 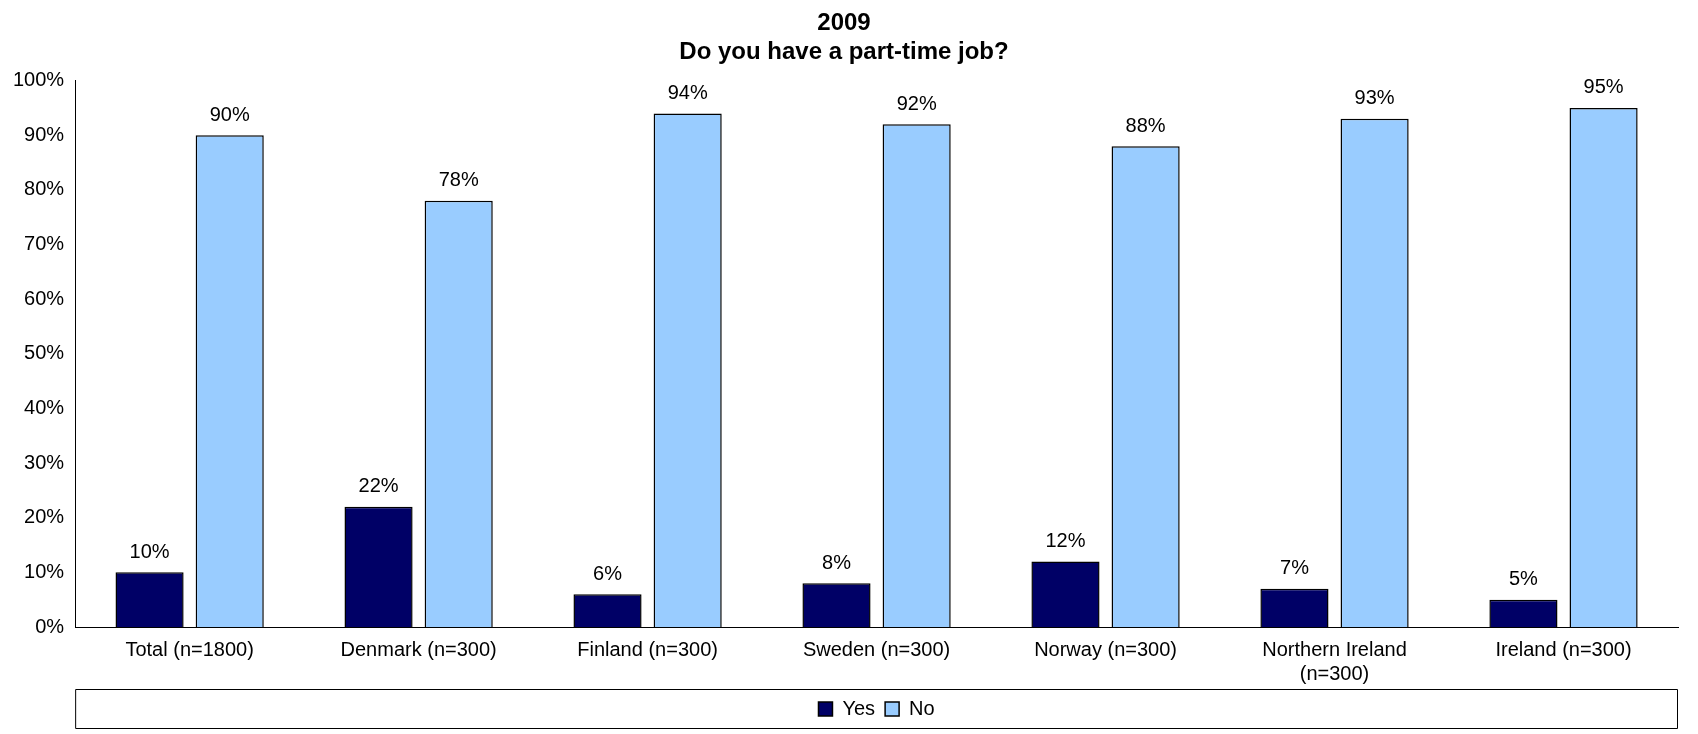 I want to click on data-label: 95%, so click(x=1603, y=86).